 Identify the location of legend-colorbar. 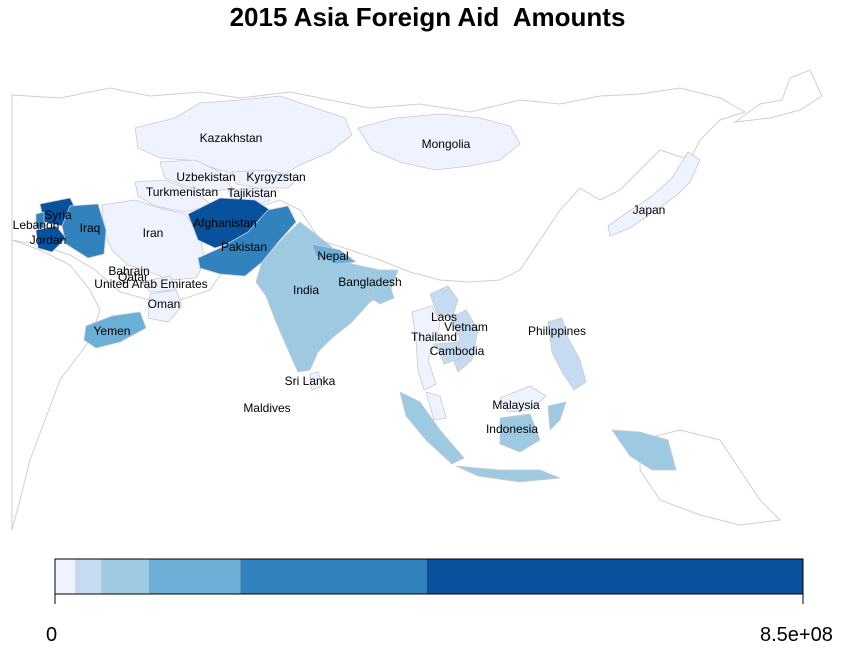
(429, 576).